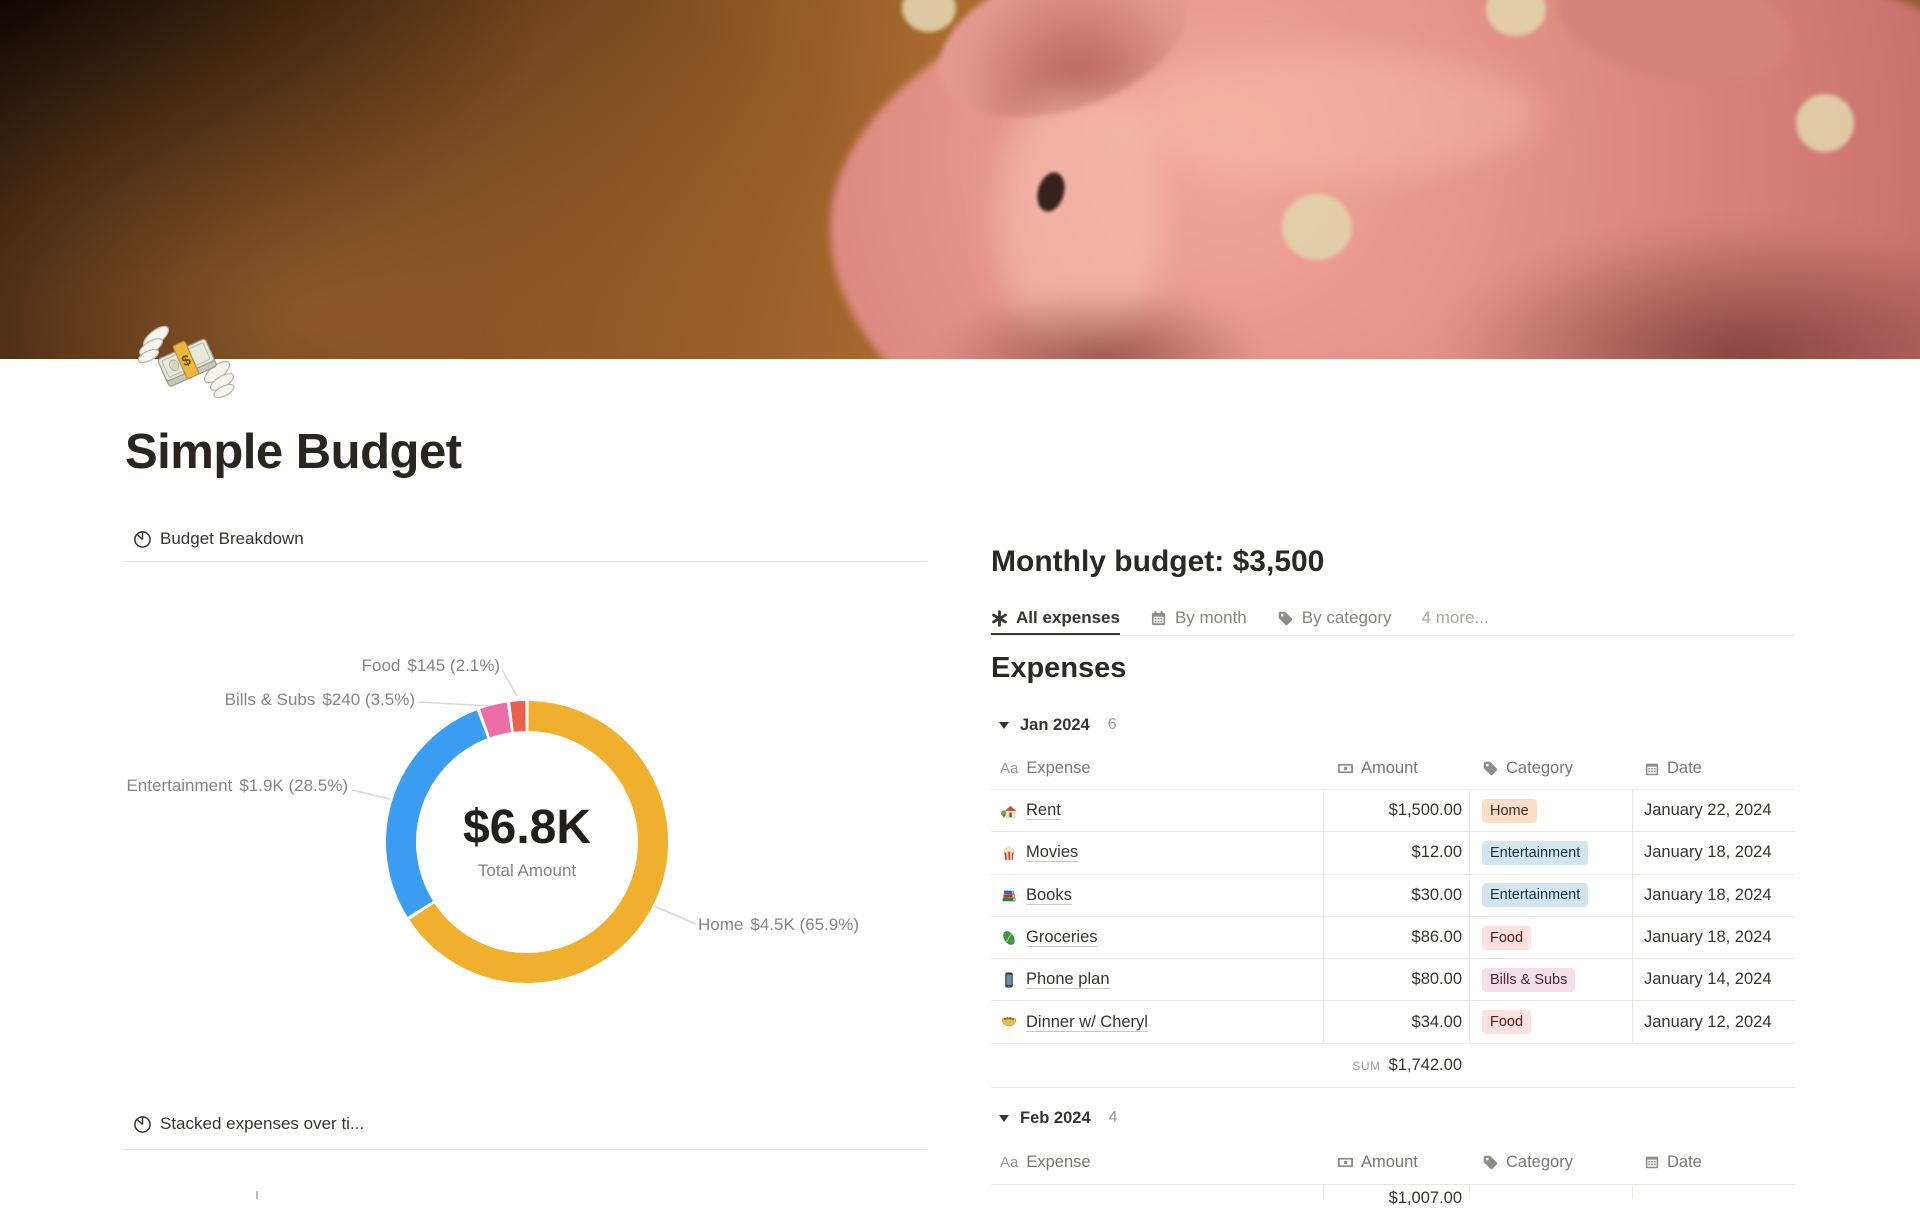 The height and width of the screenshot is (1208, 1920). What do you see at coordinates (232, 538) in the screenshot?
I see `block-title: Budget Breakdown` at bounding box center [232, 538].